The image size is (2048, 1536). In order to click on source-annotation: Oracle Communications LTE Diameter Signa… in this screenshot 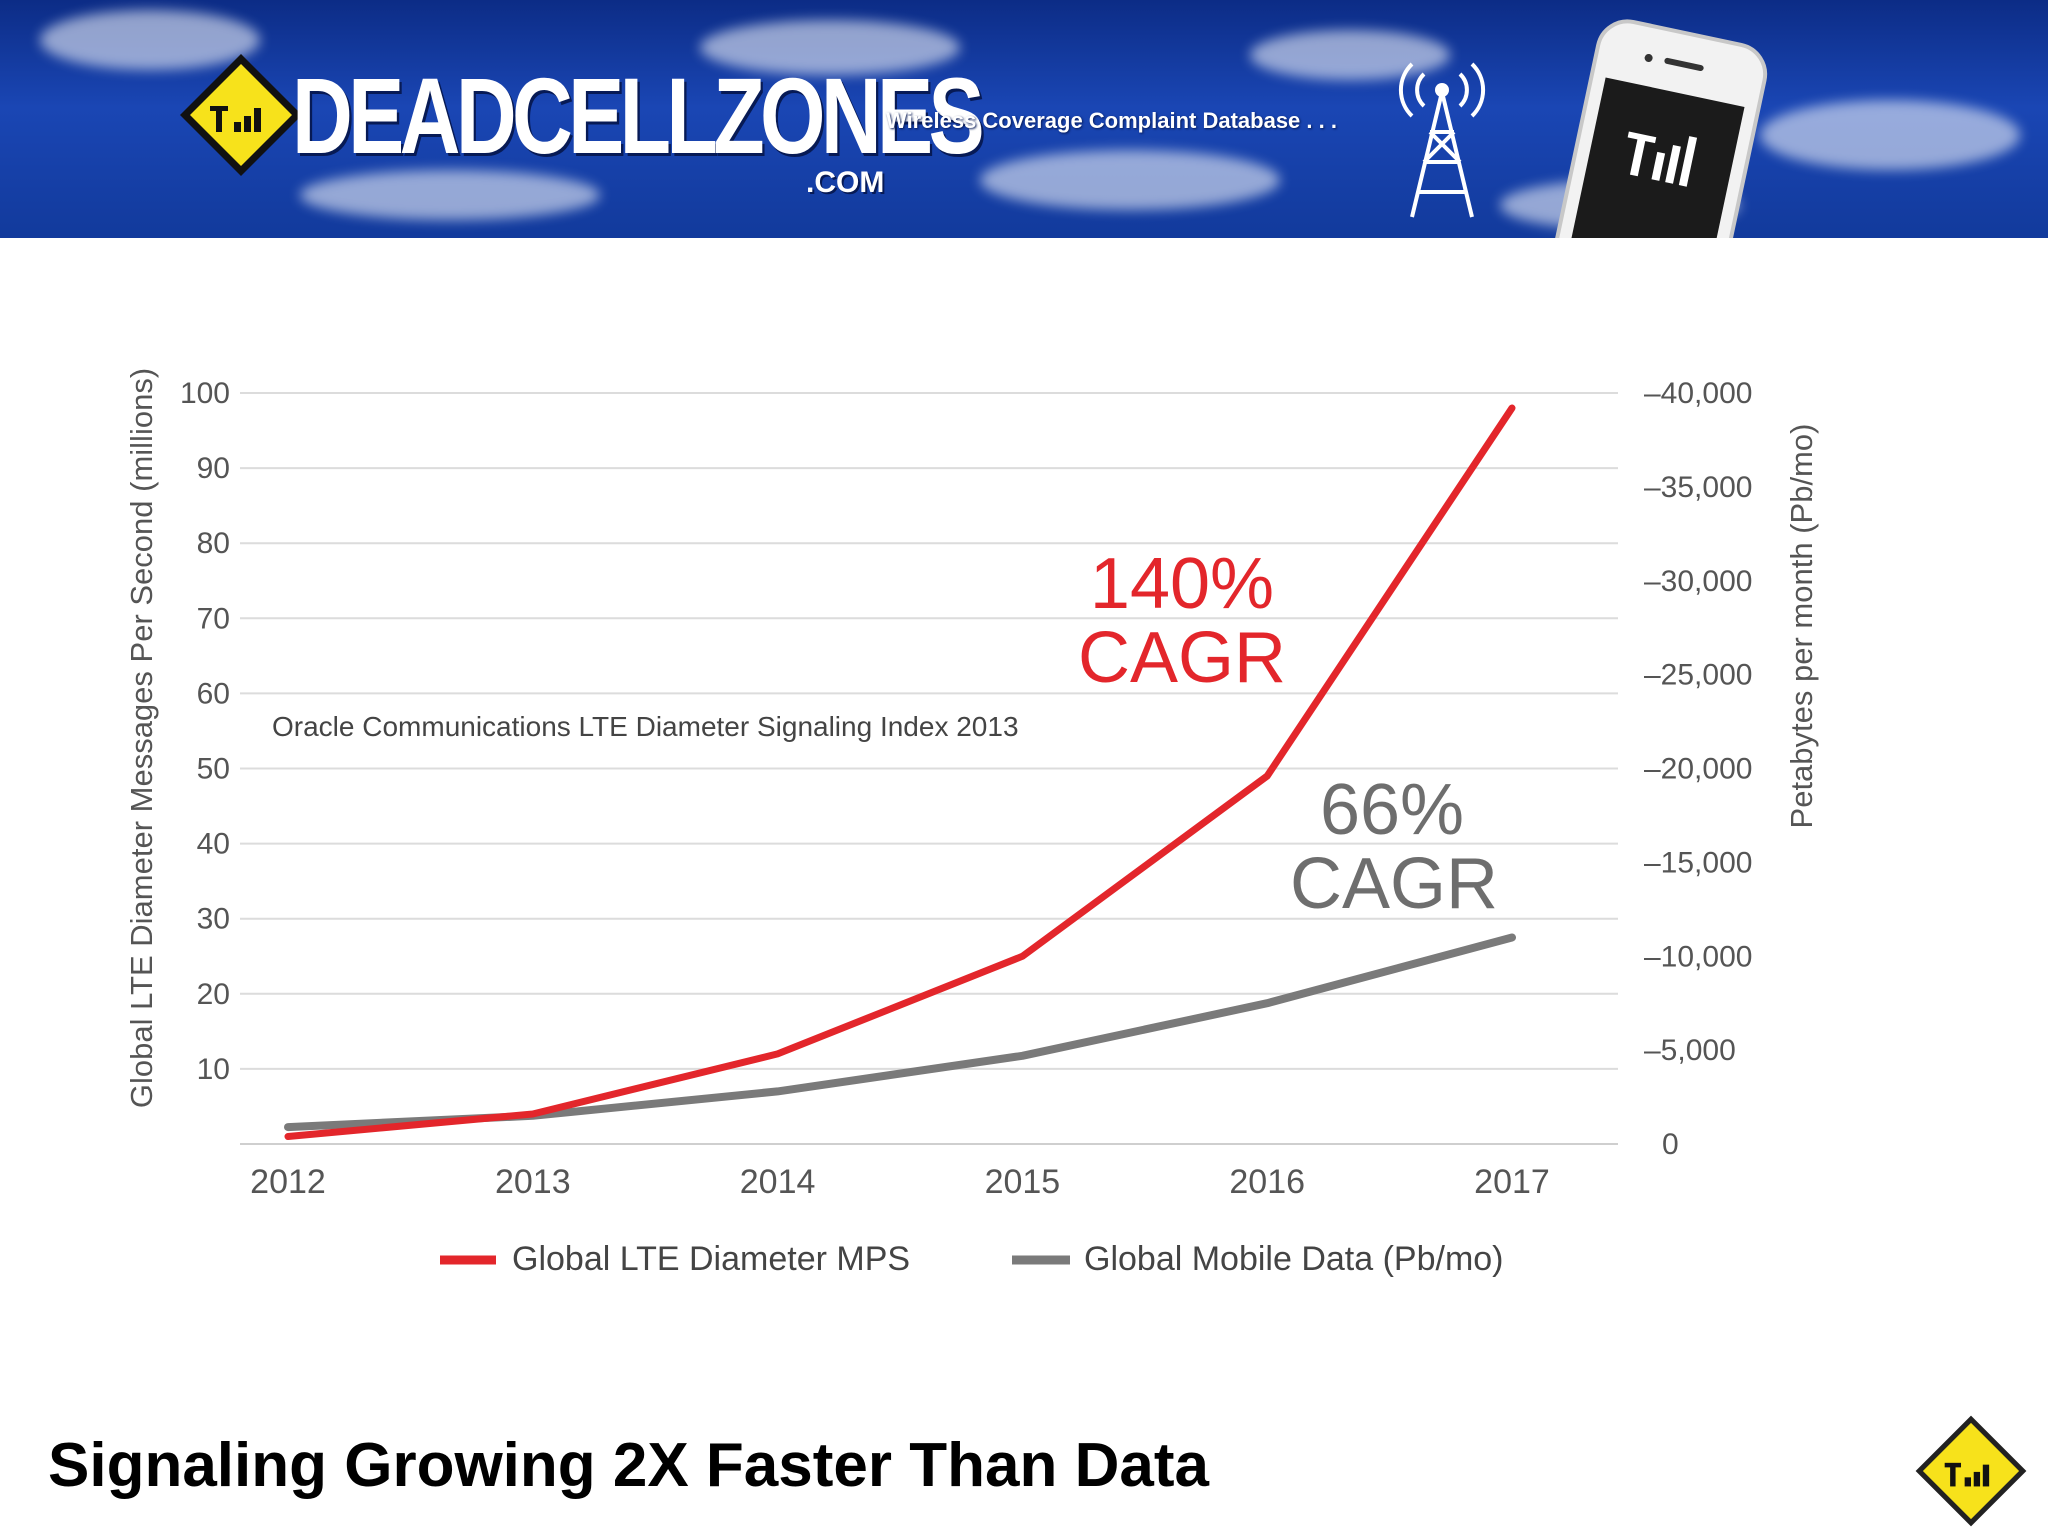, I will do `click(645, 726)`.